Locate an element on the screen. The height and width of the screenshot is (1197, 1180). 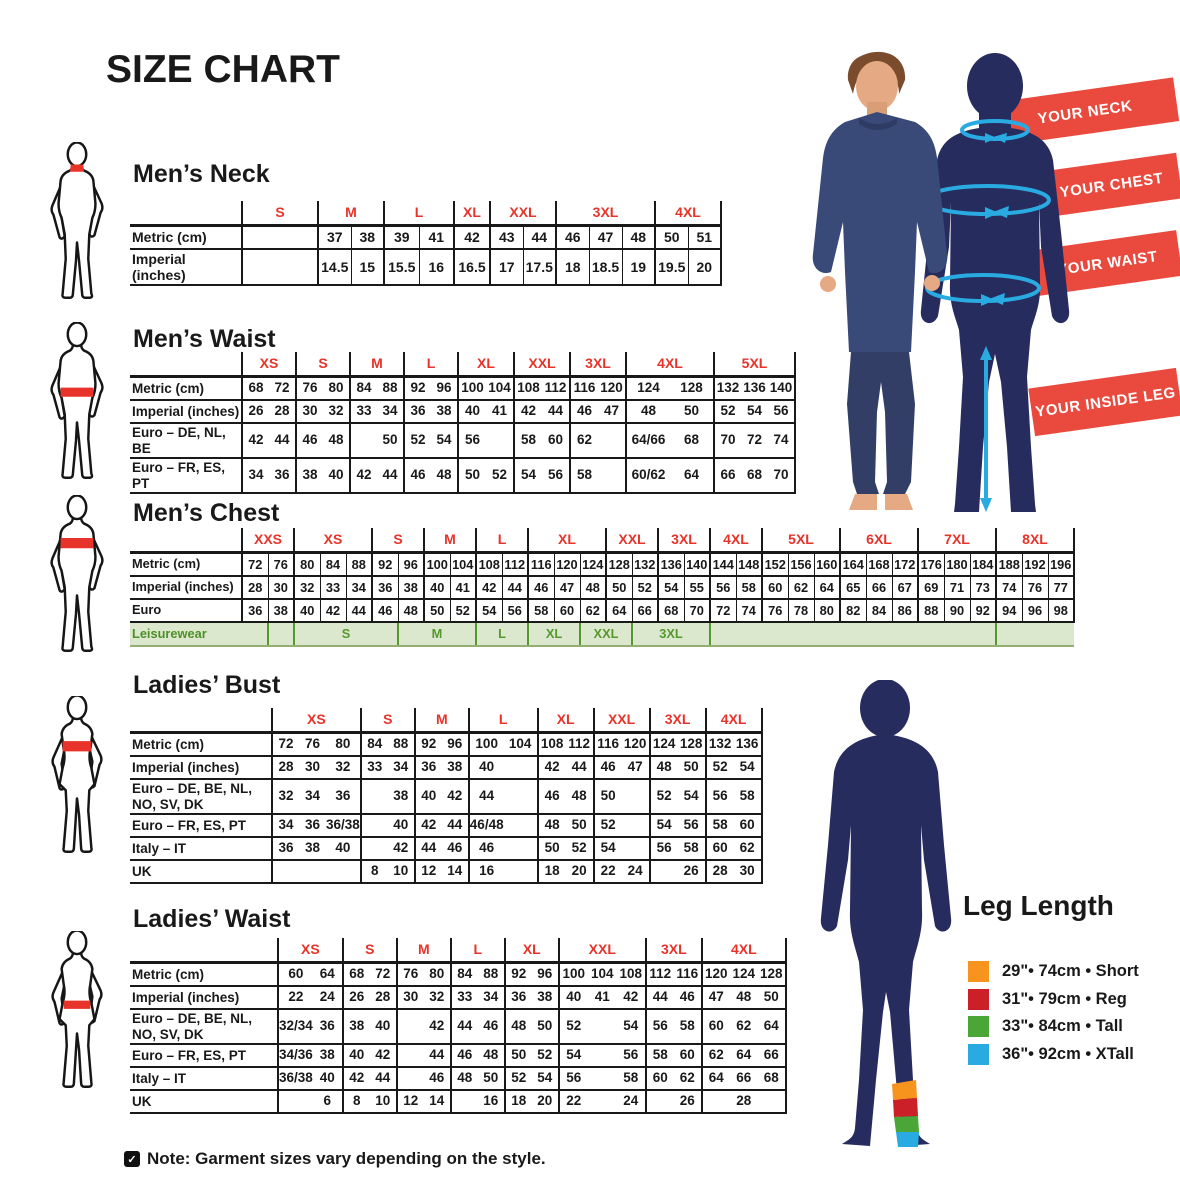
leisurewear-cell: 3XL is located at coordinates (670, 634).